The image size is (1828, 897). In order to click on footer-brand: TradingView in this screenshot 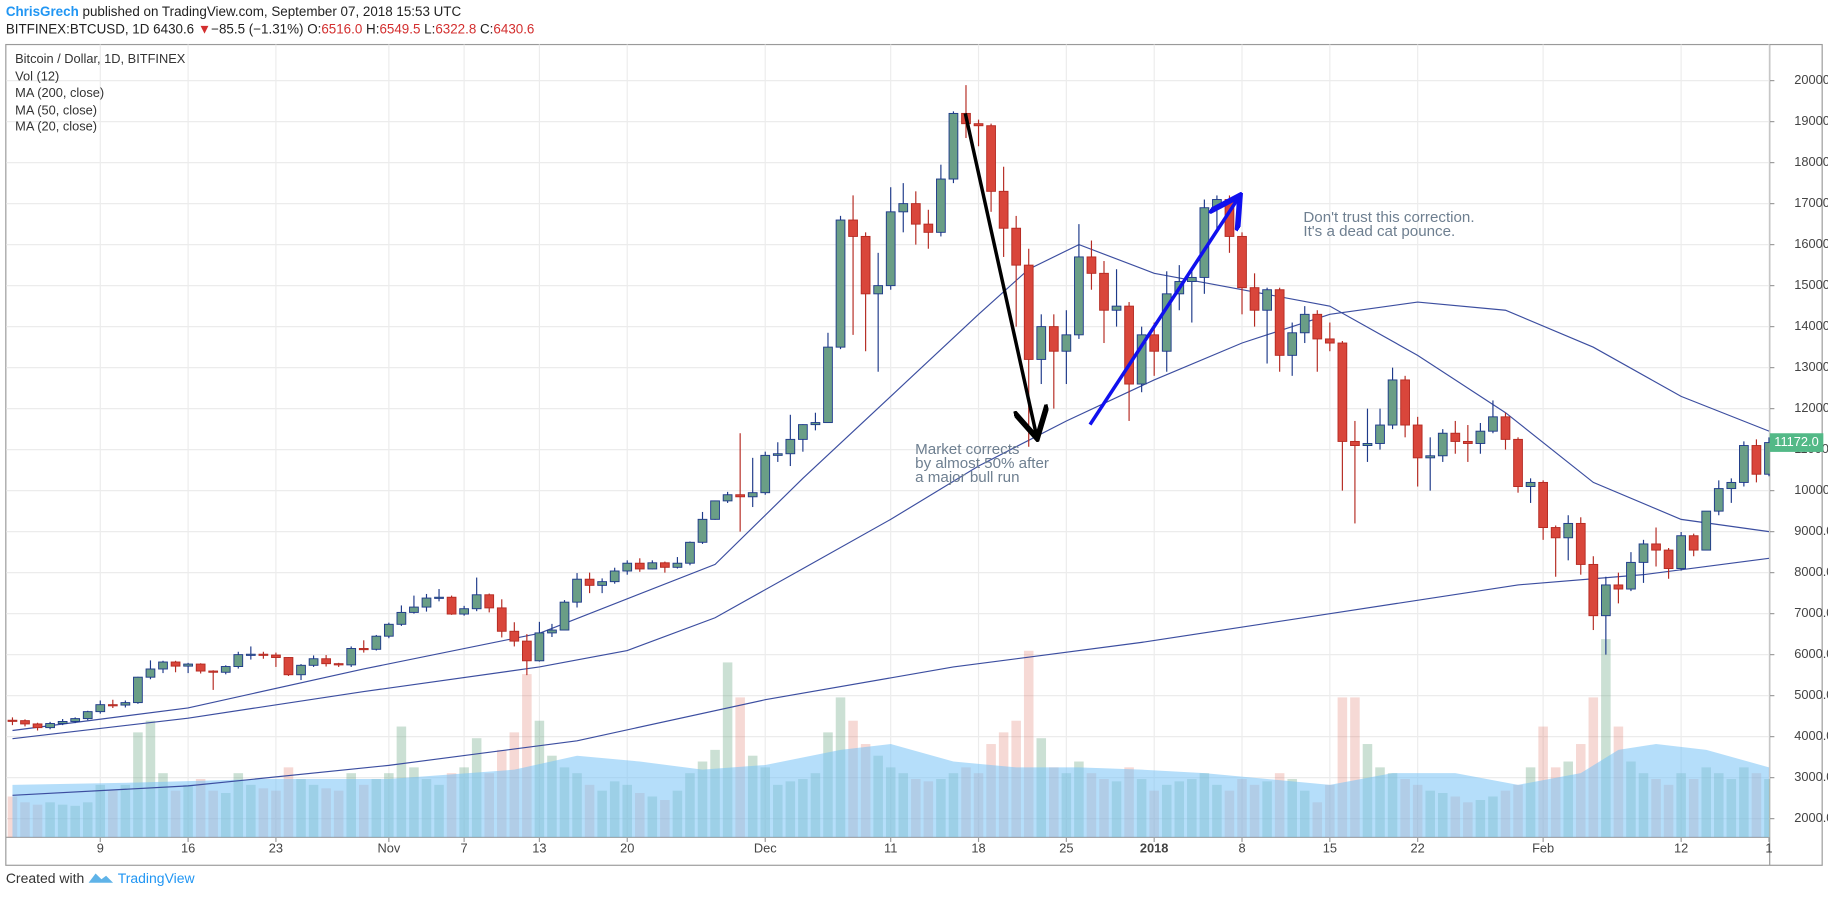, I will do `click(157, 878)`.